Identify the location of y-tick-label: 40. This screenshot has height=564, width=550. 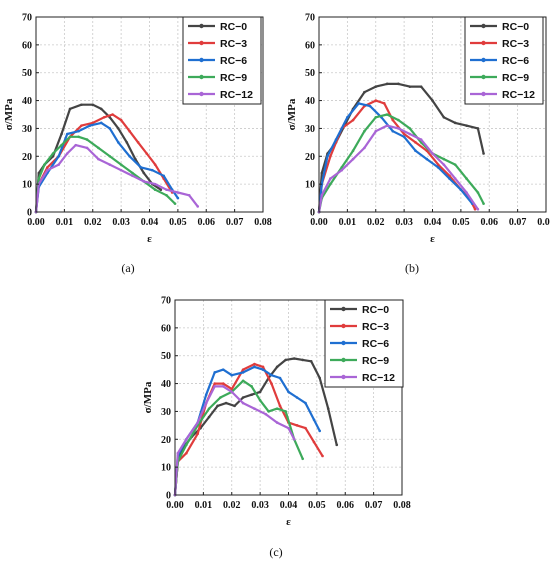
(166, 384).